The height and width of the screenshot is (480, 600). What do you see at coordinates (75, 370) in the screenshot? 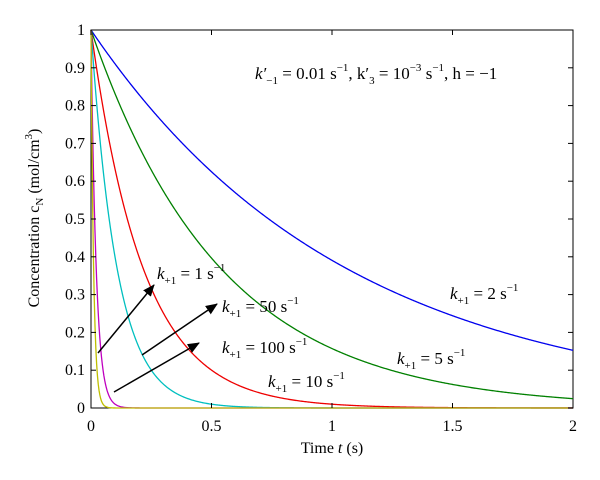
I see `y-tick-label: 0.1` at bounding box center [75, 370].